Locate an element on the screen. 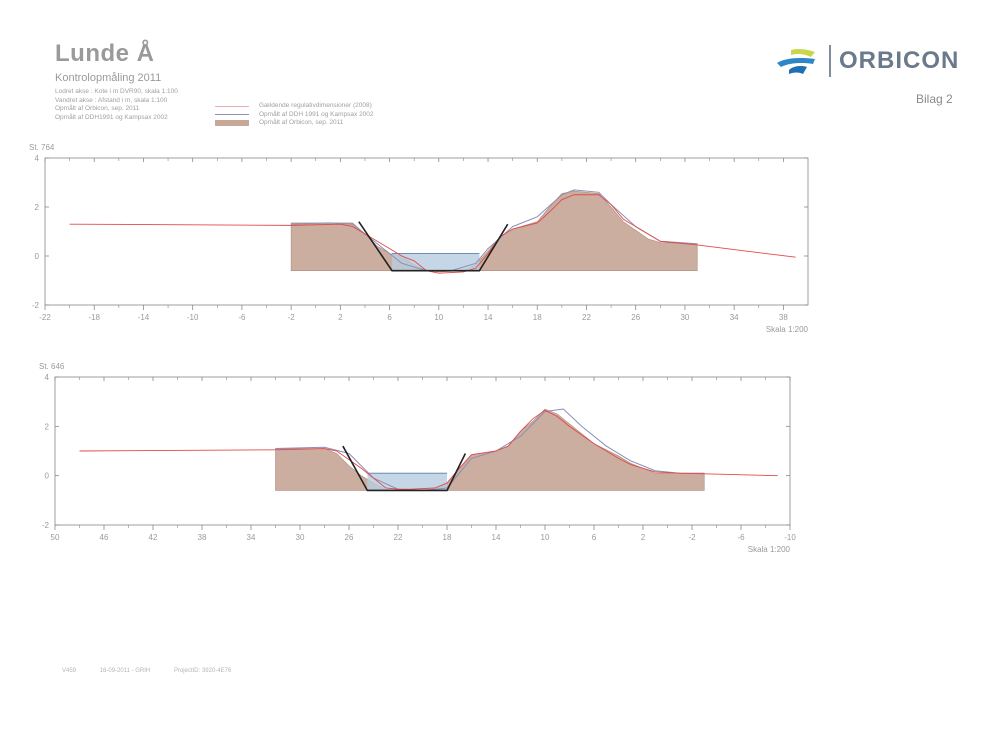 This screenshot has height=750, width=1000. panel-1-y-tick-label: 0 is located at coordinates (37, 256).